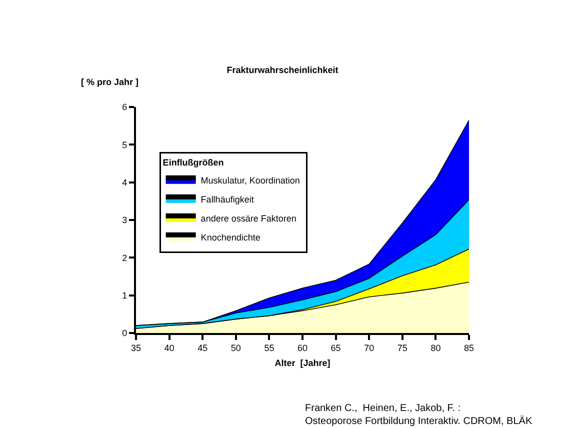 This screenshot has width=565, height=428. I want to click on legend-title: Einflußgrößen, so click(193, 162).